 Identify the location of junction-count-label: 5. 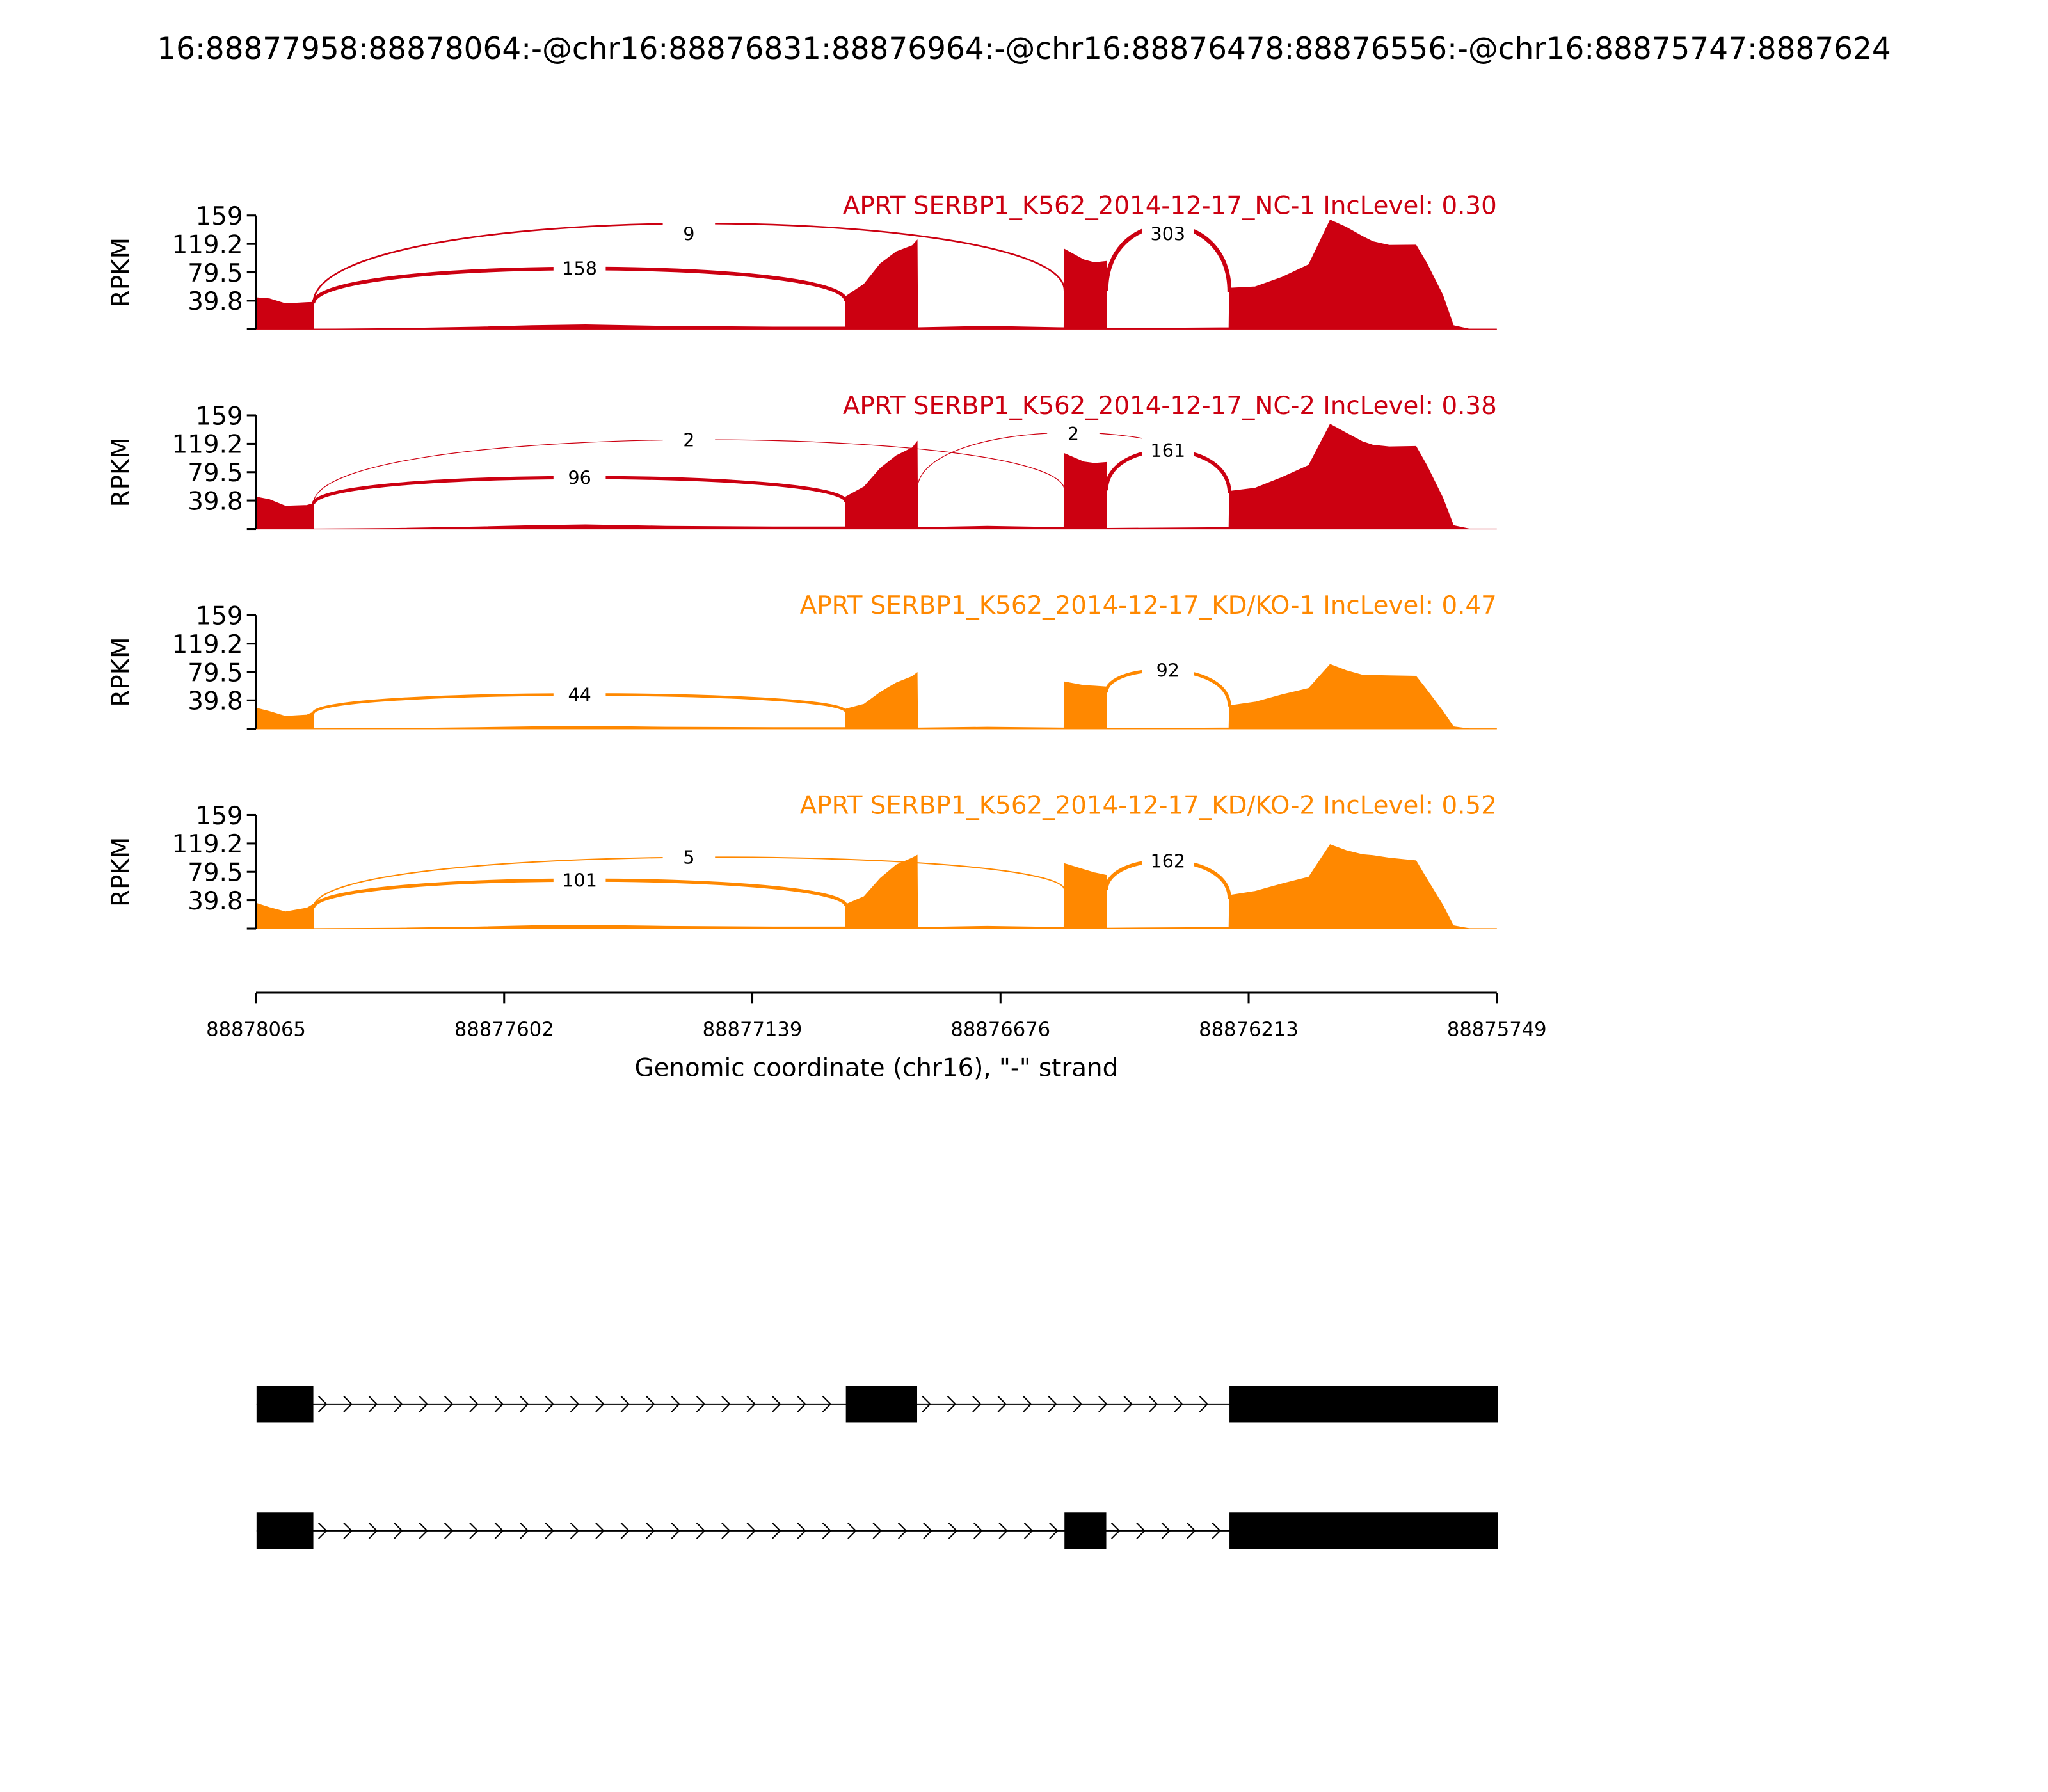
(688, 857).